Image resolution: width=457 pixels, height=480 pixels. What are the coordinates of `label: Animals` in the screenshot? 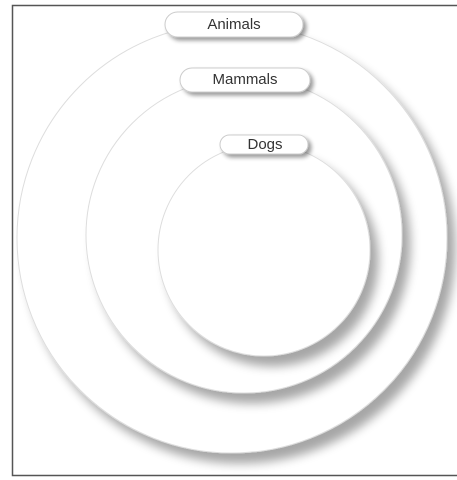 It's located at (233, 24).